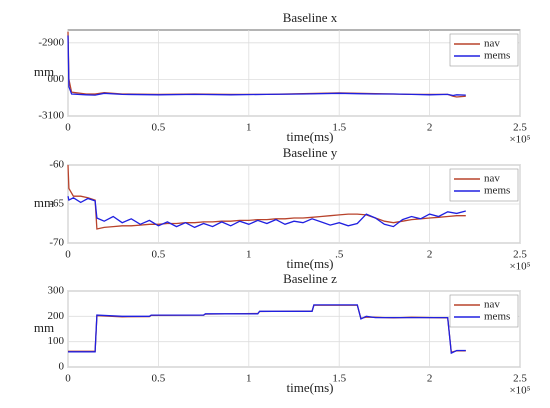  What do you see at coordinates (310, 278) in the screenshot?
I see `title: Baseline z` at bounding box center [310, 278].